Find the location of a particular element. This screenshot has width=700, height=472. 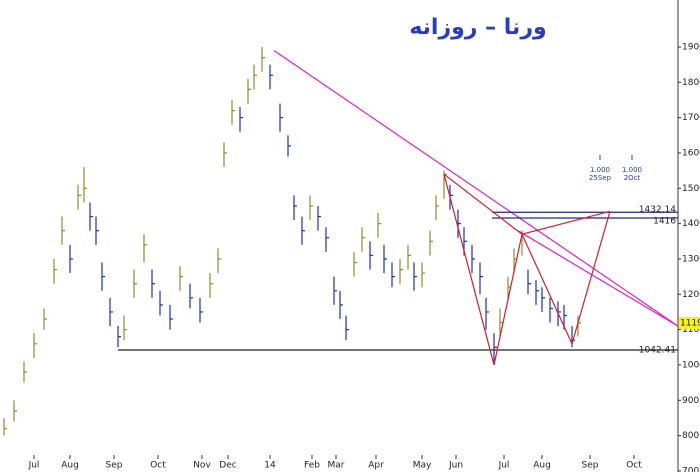

level-label: 1432.14 is located at coordinates (657, 210).